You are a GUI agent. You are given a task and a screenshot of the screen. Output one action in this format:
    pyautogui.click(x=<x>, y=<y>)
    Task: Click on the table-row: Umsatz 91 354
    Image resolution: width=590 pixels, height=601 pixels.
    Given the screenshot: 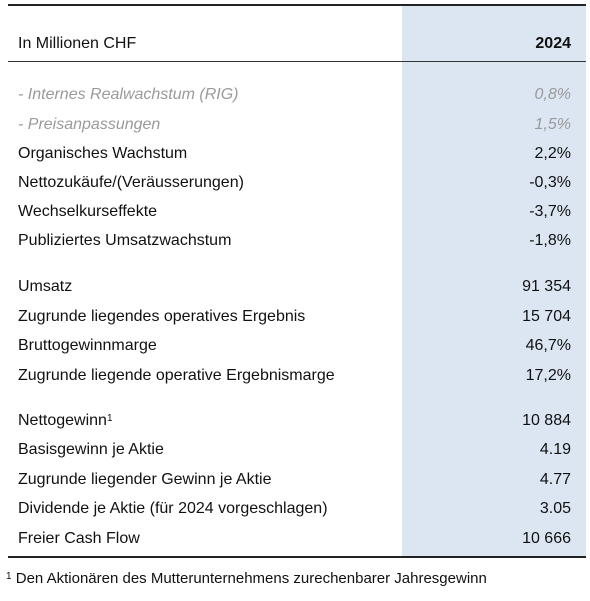 What is the action you would take?
    pyautogui.click(x=295, y=287)
    